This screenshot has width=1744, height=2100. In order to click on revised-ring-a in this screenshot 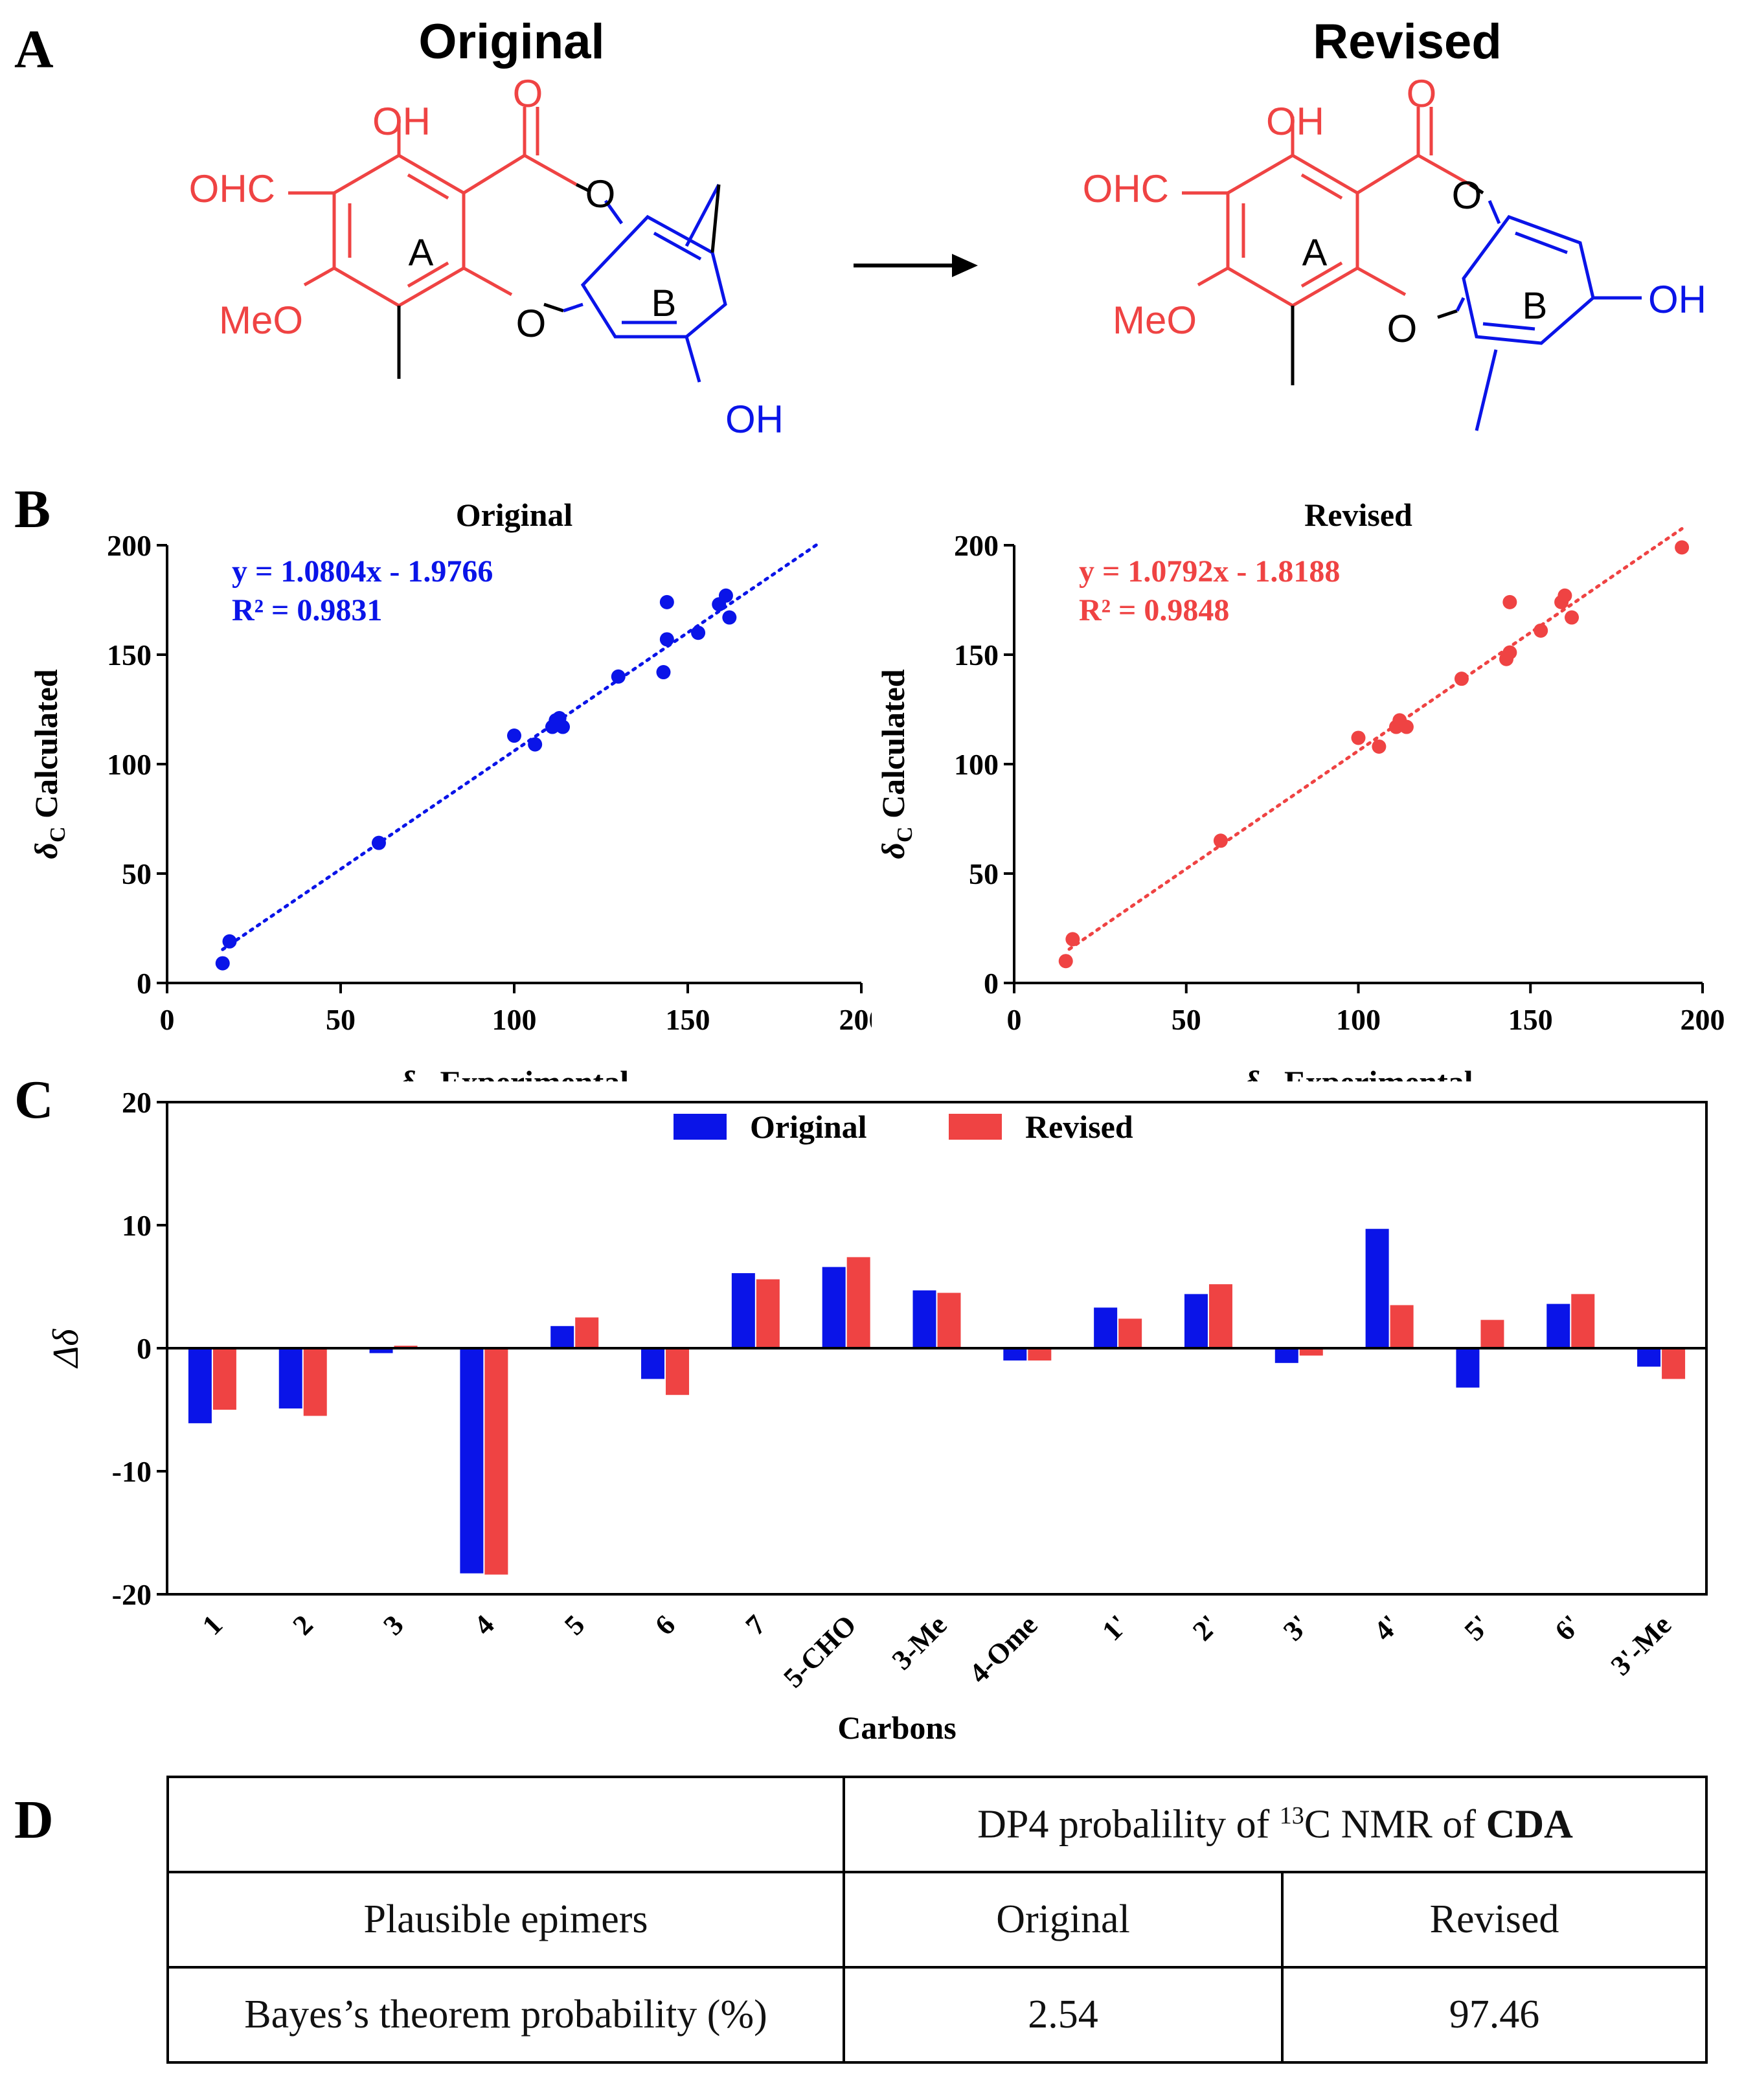, I will do `click(1326, 207)`.